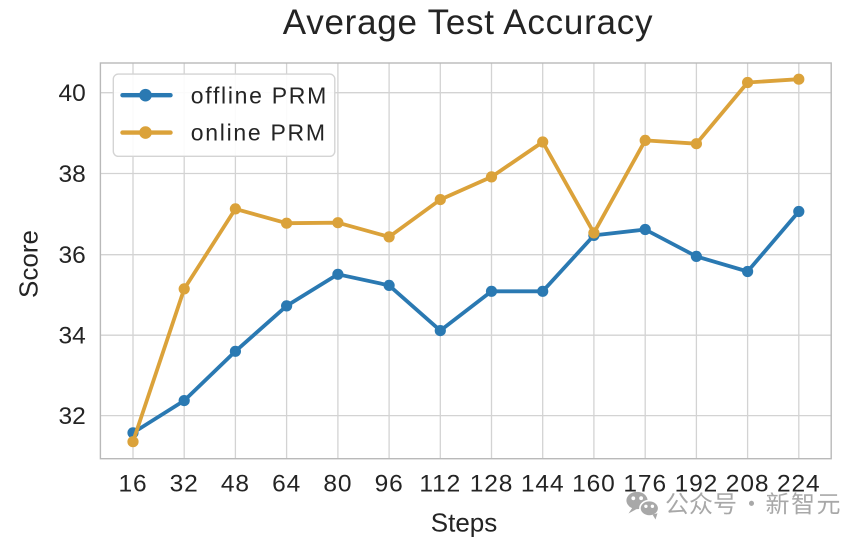  Describe the element at coordinates (594, 484) in the screenshot. I see `svg-text: 160` at that location.